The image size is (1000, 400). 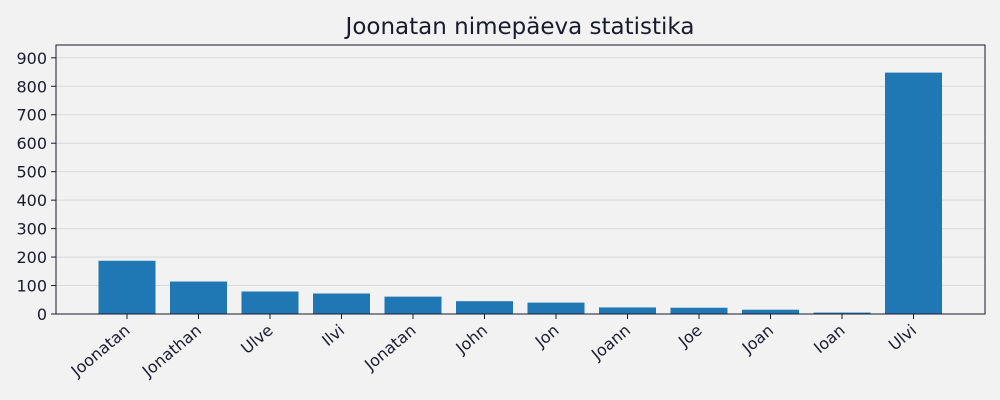 I want to click on x-tick-label: Jon, so click(x=547, y=336).